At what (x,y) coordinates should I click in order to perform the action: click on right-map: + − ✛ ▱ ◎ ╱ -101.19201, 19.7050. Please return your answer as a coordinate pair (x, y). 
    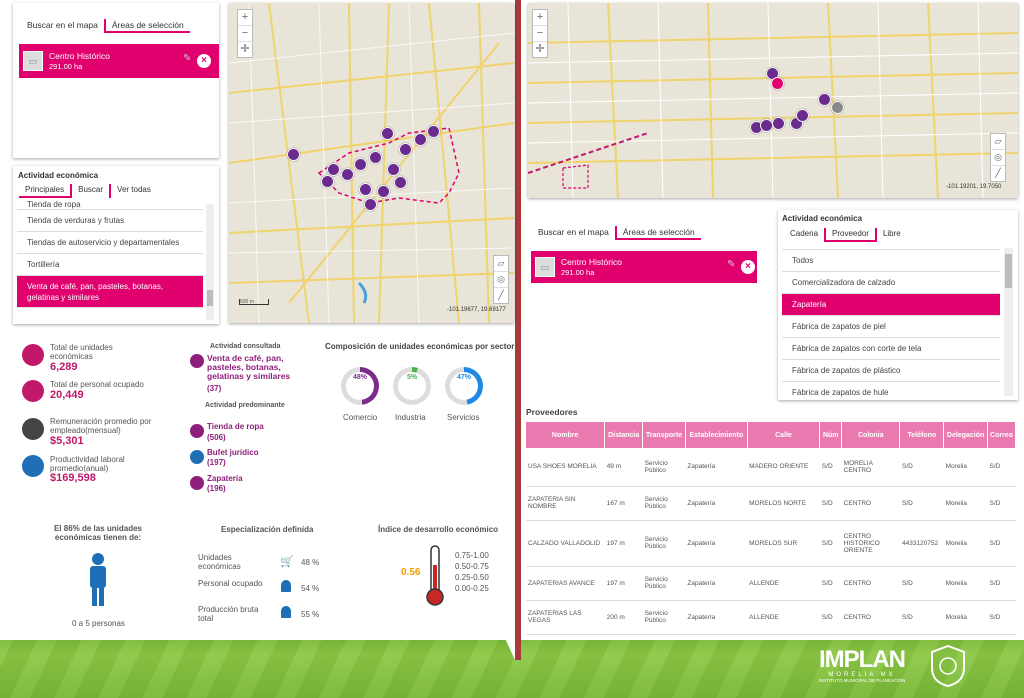
    Looking at the image, I should click on (773, 100).